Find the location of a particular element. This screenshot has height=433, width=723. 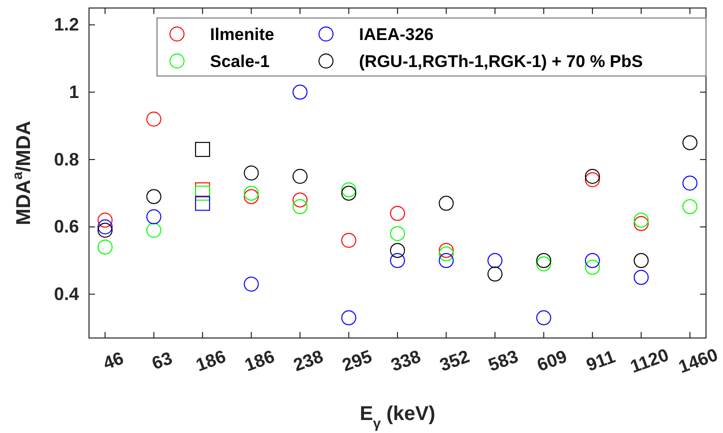

y-tick-label: 0.8 is located at coordinates (66, 159).